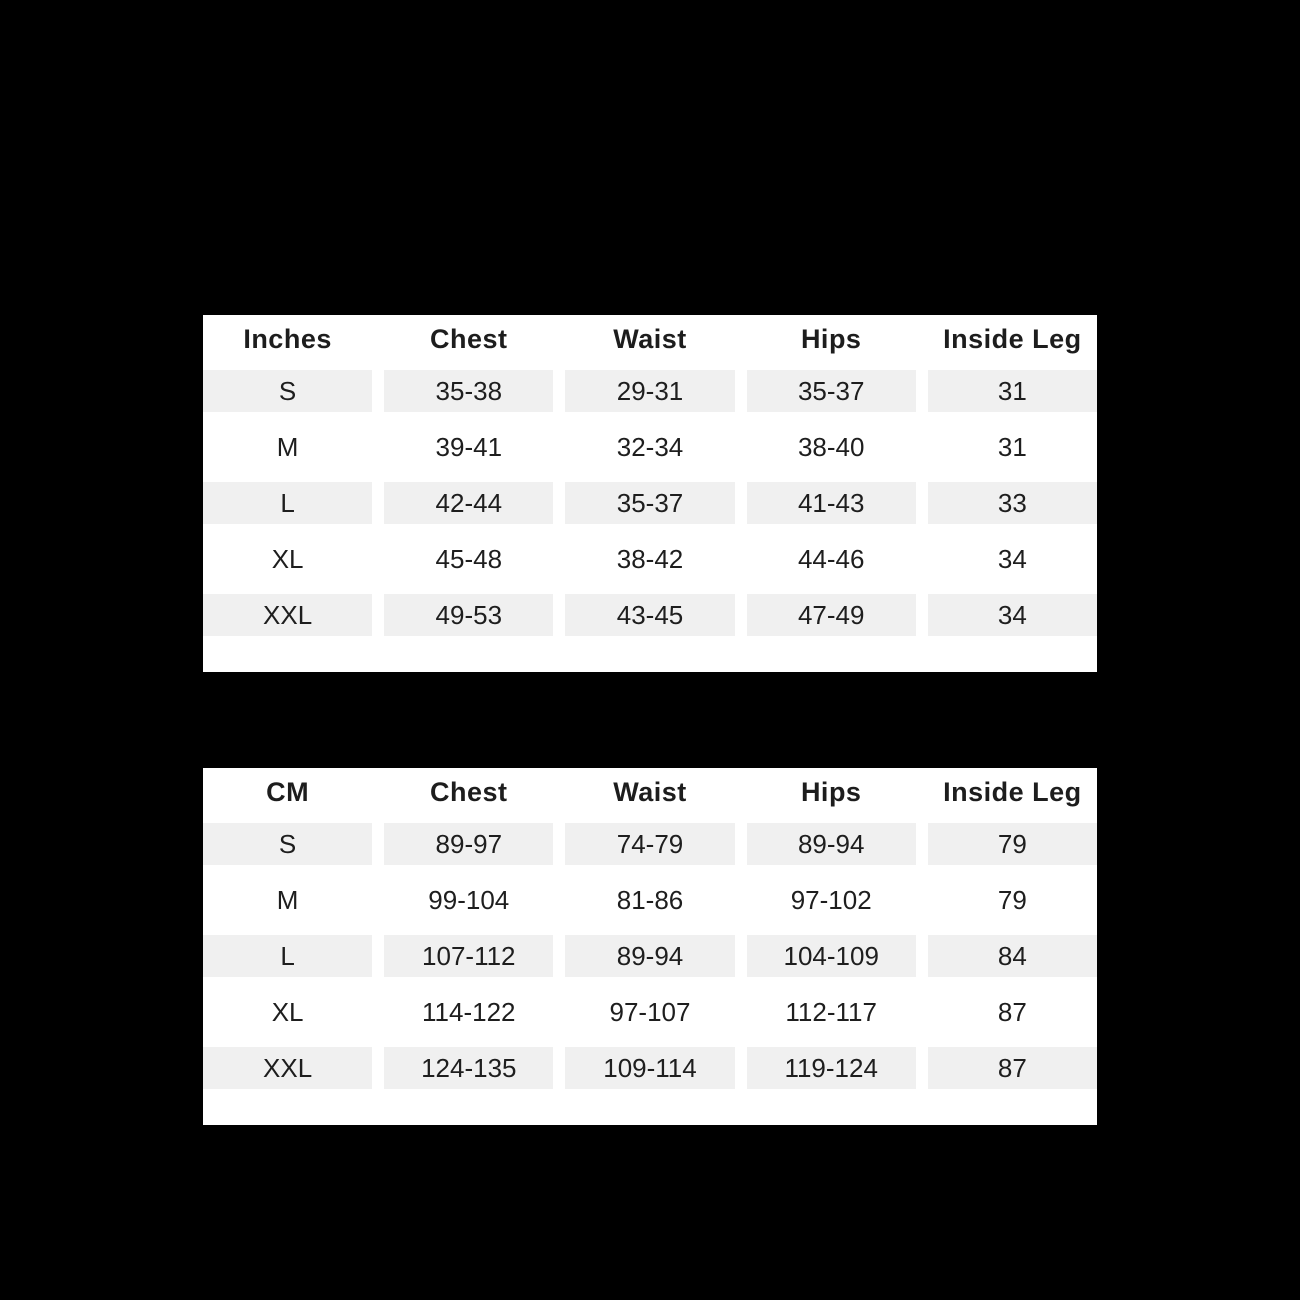 The width and height of the screenshot is (1300, 1300). I want to click on chest-cell: 49-53, so click(469, 615).